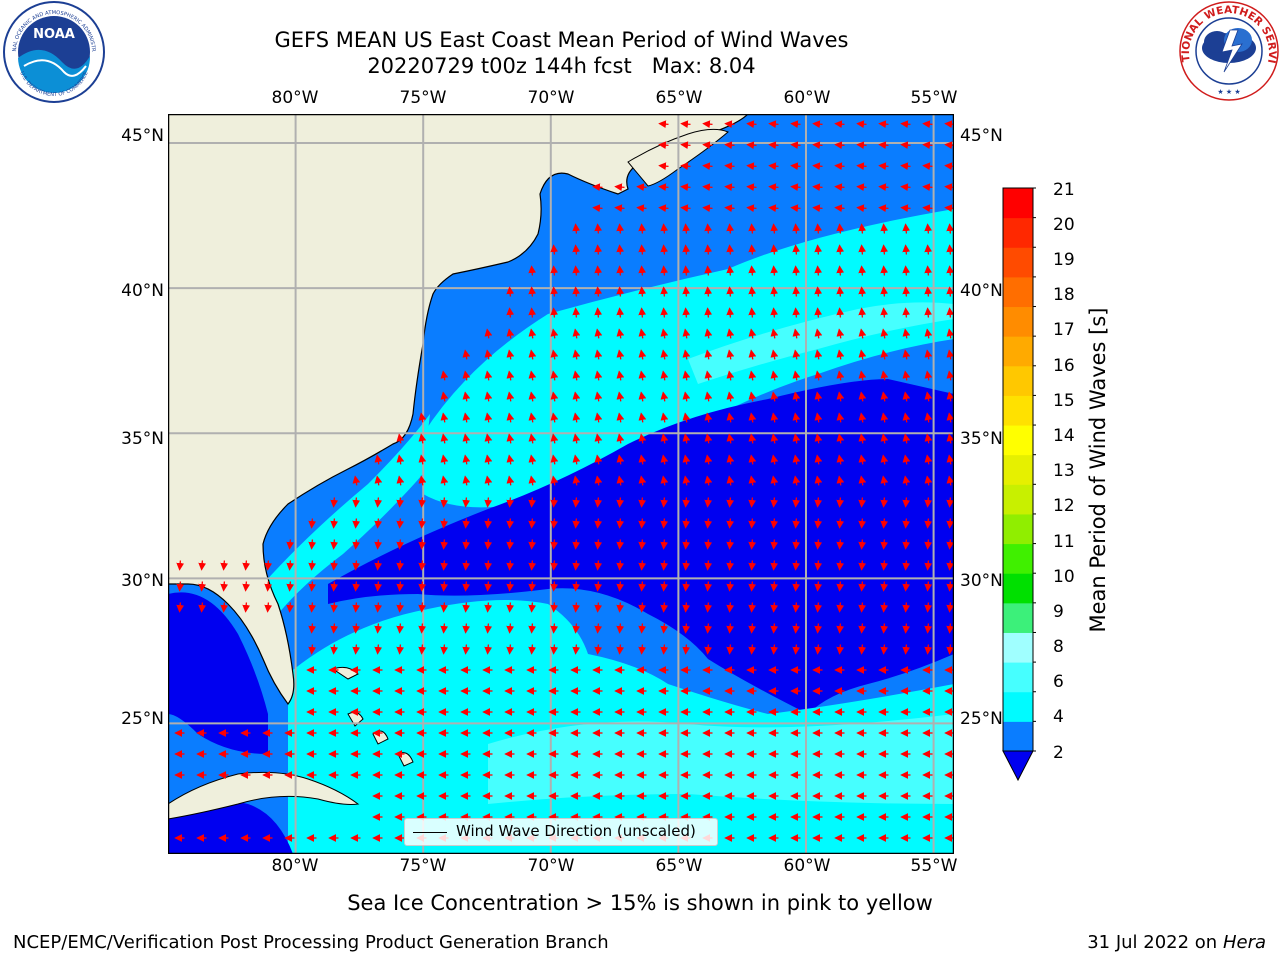 Image resolution: width=1280 pixels, height=960 pixels. I want to click on land-bahamas, so click(372, 716).